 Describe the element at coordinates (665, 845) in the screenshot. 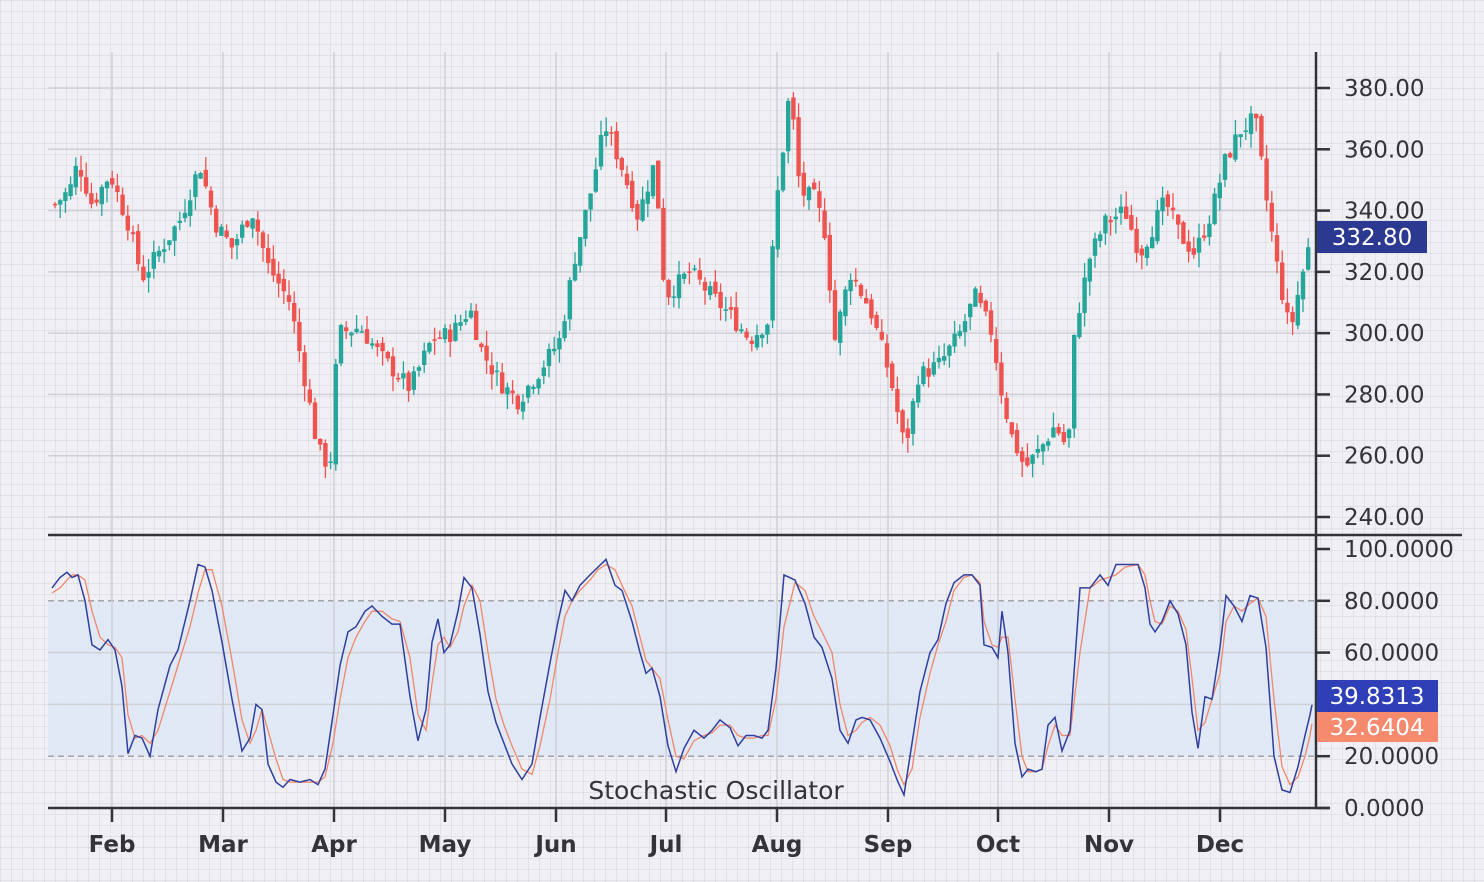

I see `month-tick-label: Jul` at that location.